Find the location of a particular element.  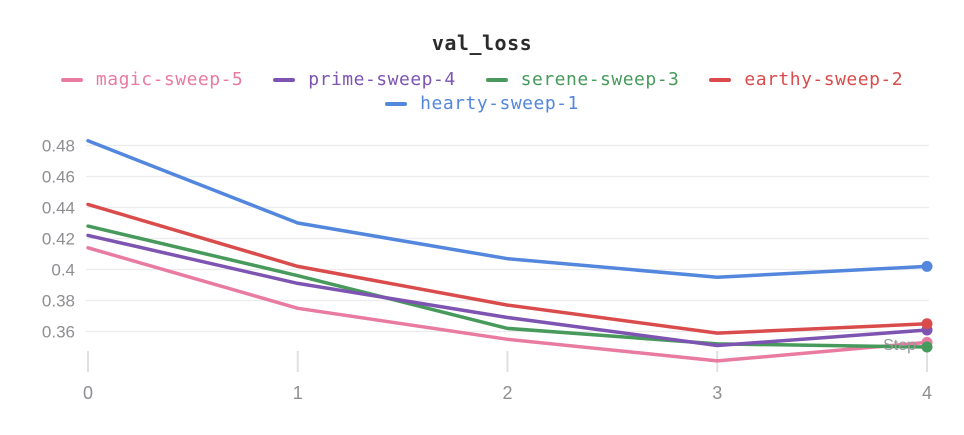

y-tick-label: 0.38 is located at coordinates (58, 301).